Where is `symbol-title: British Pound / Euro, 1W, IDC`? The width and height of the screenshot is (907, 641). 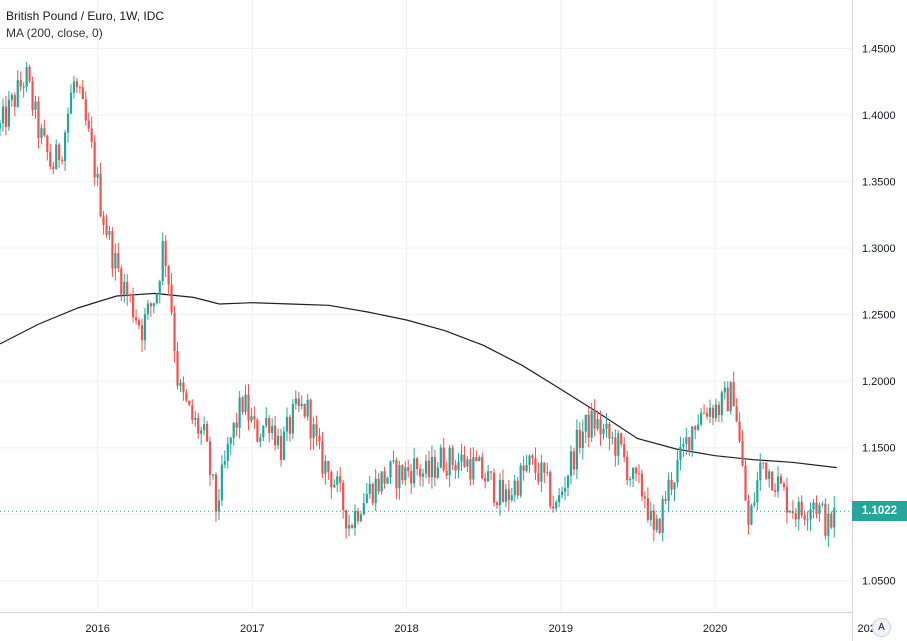 symbol-title: British Pound / Euro, 1W, IDC is located at coordinates (85, 16).